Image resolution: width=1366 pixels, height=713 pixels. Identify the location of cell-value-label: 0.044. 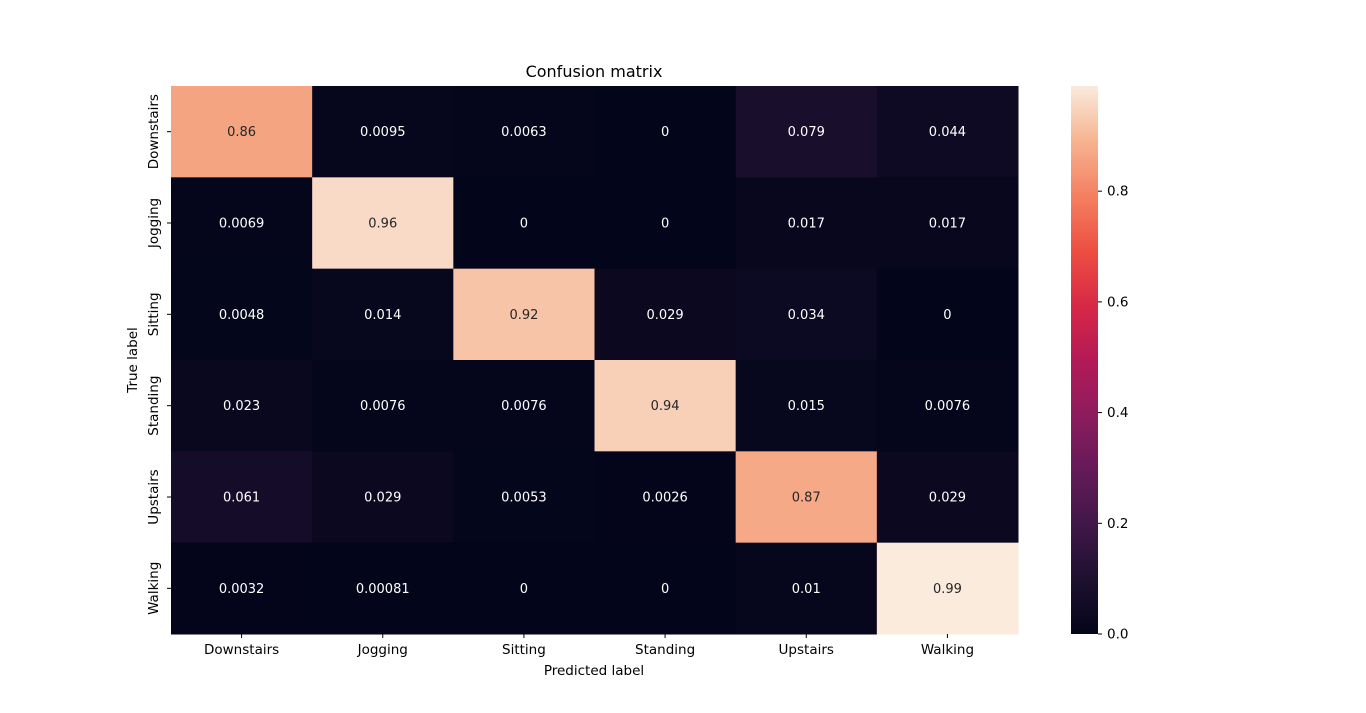
(947, 132).